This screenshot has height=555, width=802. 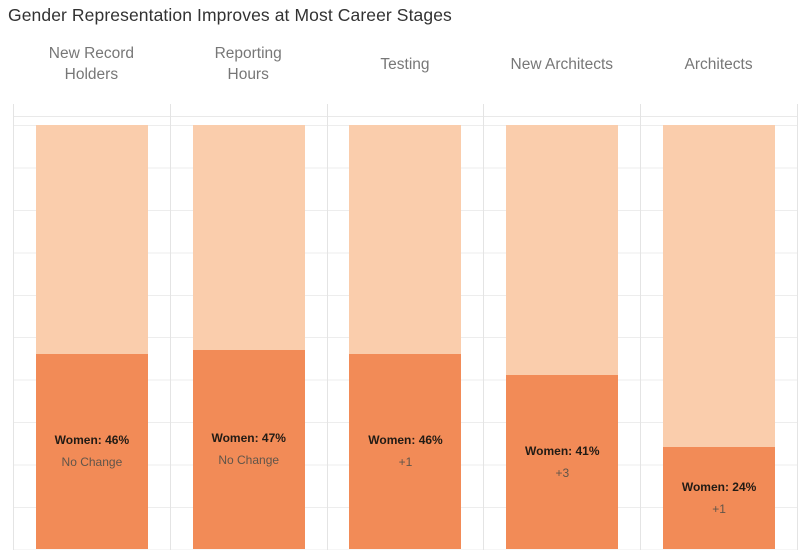 I want to click on bar-total-architects: Women: 24% +1, so click(x=719, y=336).